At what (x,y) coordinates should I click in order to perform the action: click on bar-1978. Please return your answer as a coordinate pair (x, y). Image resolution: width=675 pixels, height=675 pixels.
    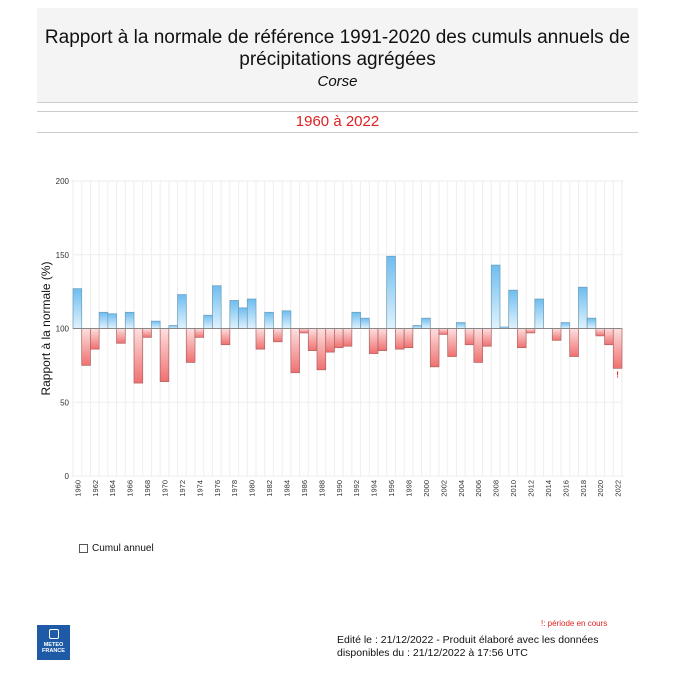
    Looking at the image, I should click on (234, 314).